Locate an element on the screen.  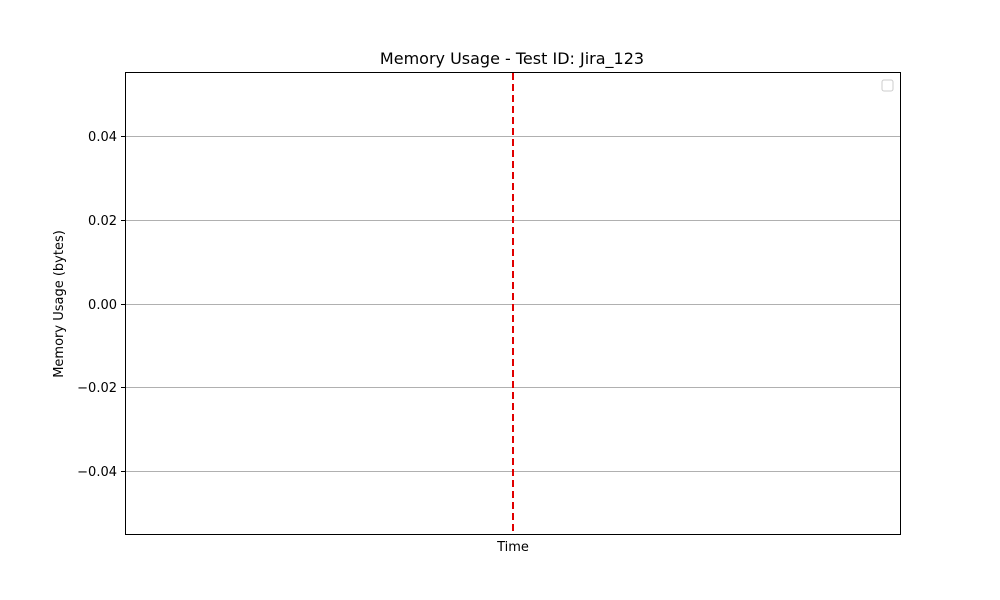
chart-title: Memory Usage - Test ID: Jira_123 is located at coordinates (512, 59).